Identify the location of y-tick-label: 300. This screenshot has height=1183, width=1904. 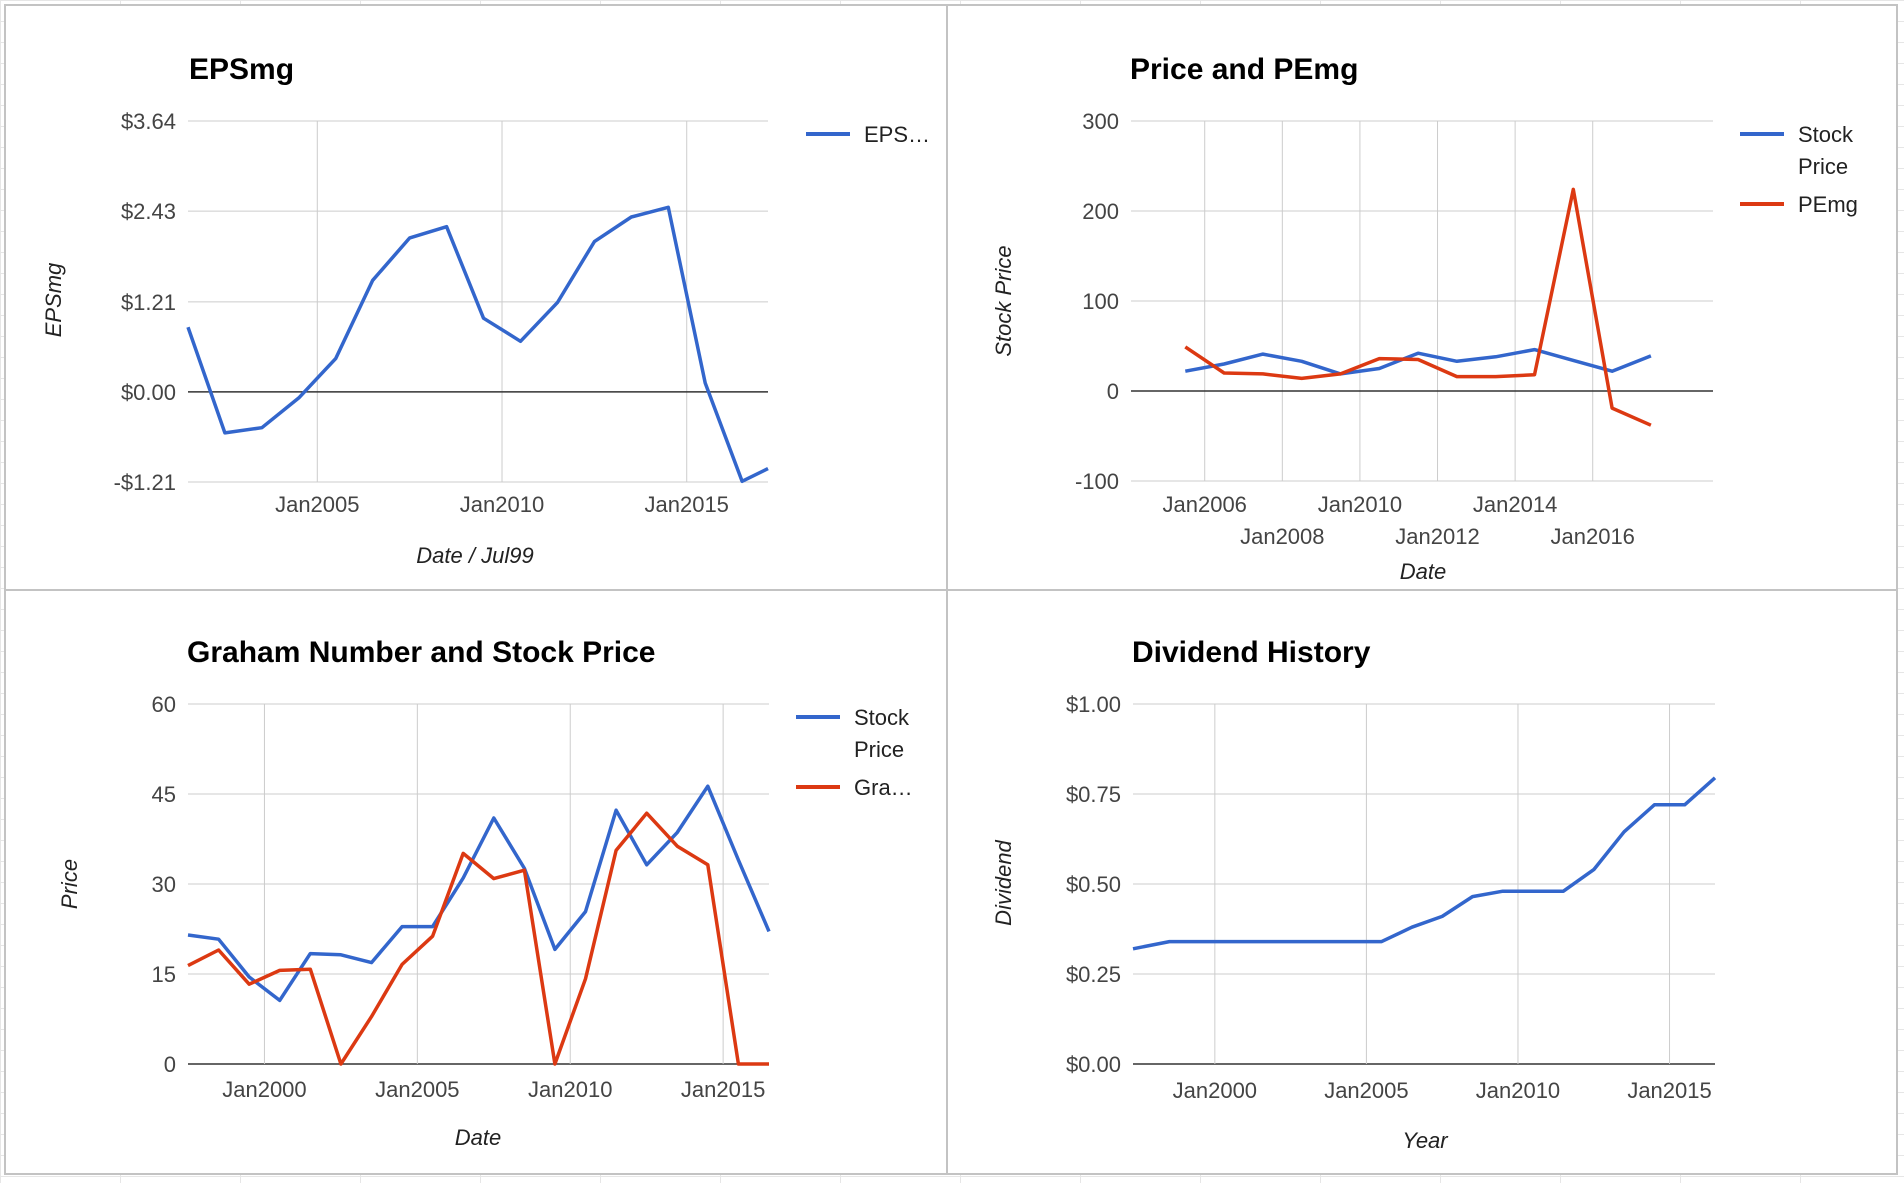
(1100, 121).